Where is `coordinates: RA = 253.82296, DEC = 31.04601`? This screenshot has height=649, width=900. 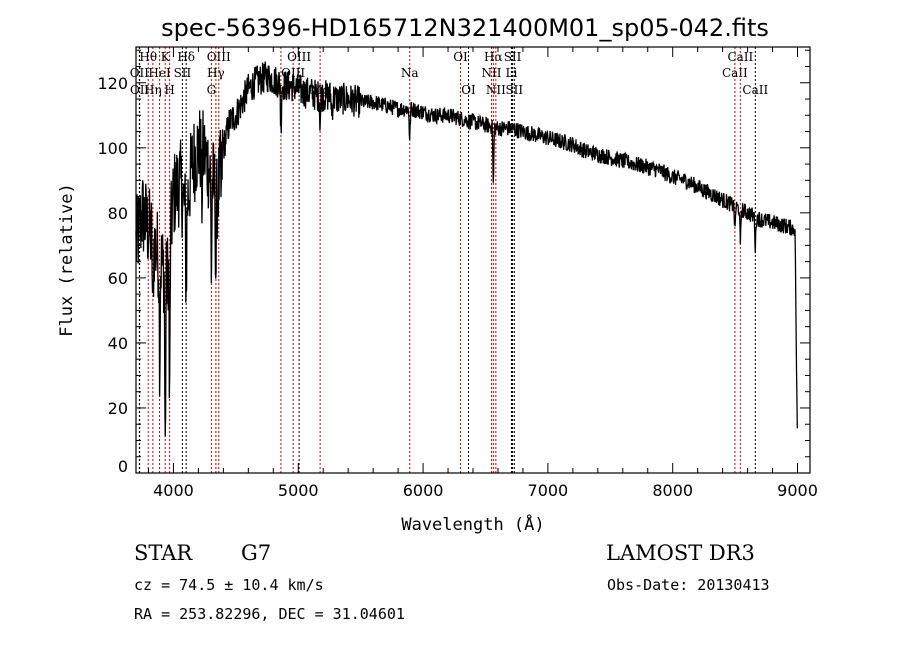 coordinates: RA = 253.82296, DEC = 31.04601 is located at coordinates (269, 614).